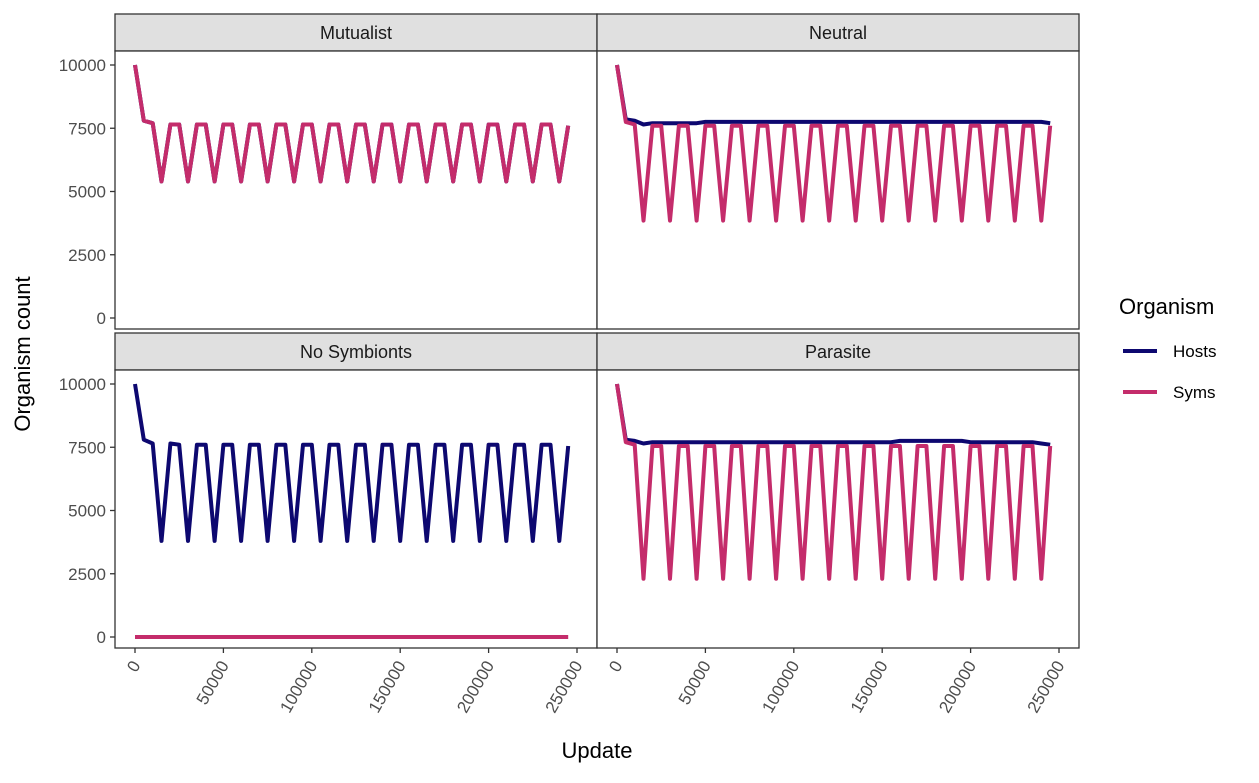 Image resolution: width=1259 pixels, height=783 pixels. What do you see at coordinates (1194, 392) in the screenshot?
I see `legend-label-syms: Syms` at bounding box center [1194, 392].